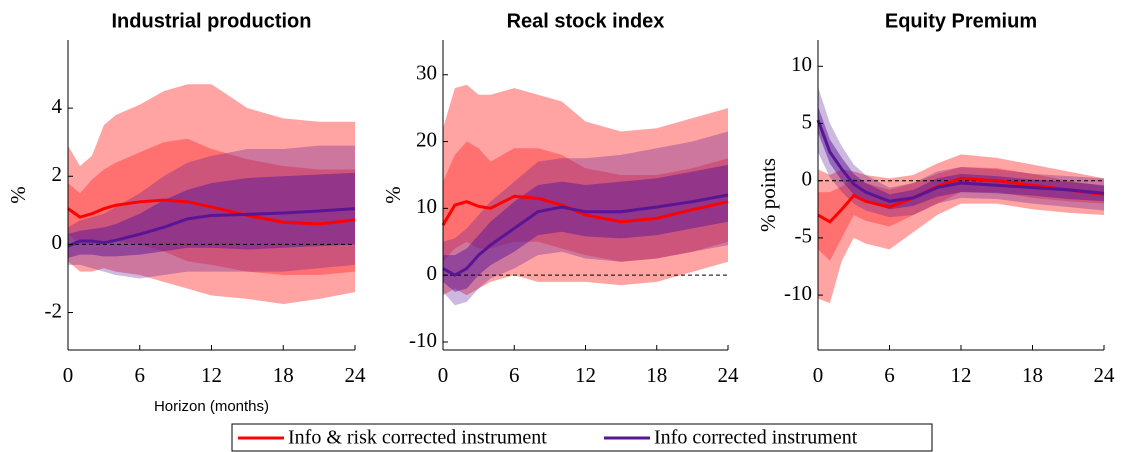 This screenshot has width=1122, height=452. I want to click on x-axis-label: Horizon (months), so click(211, 406).